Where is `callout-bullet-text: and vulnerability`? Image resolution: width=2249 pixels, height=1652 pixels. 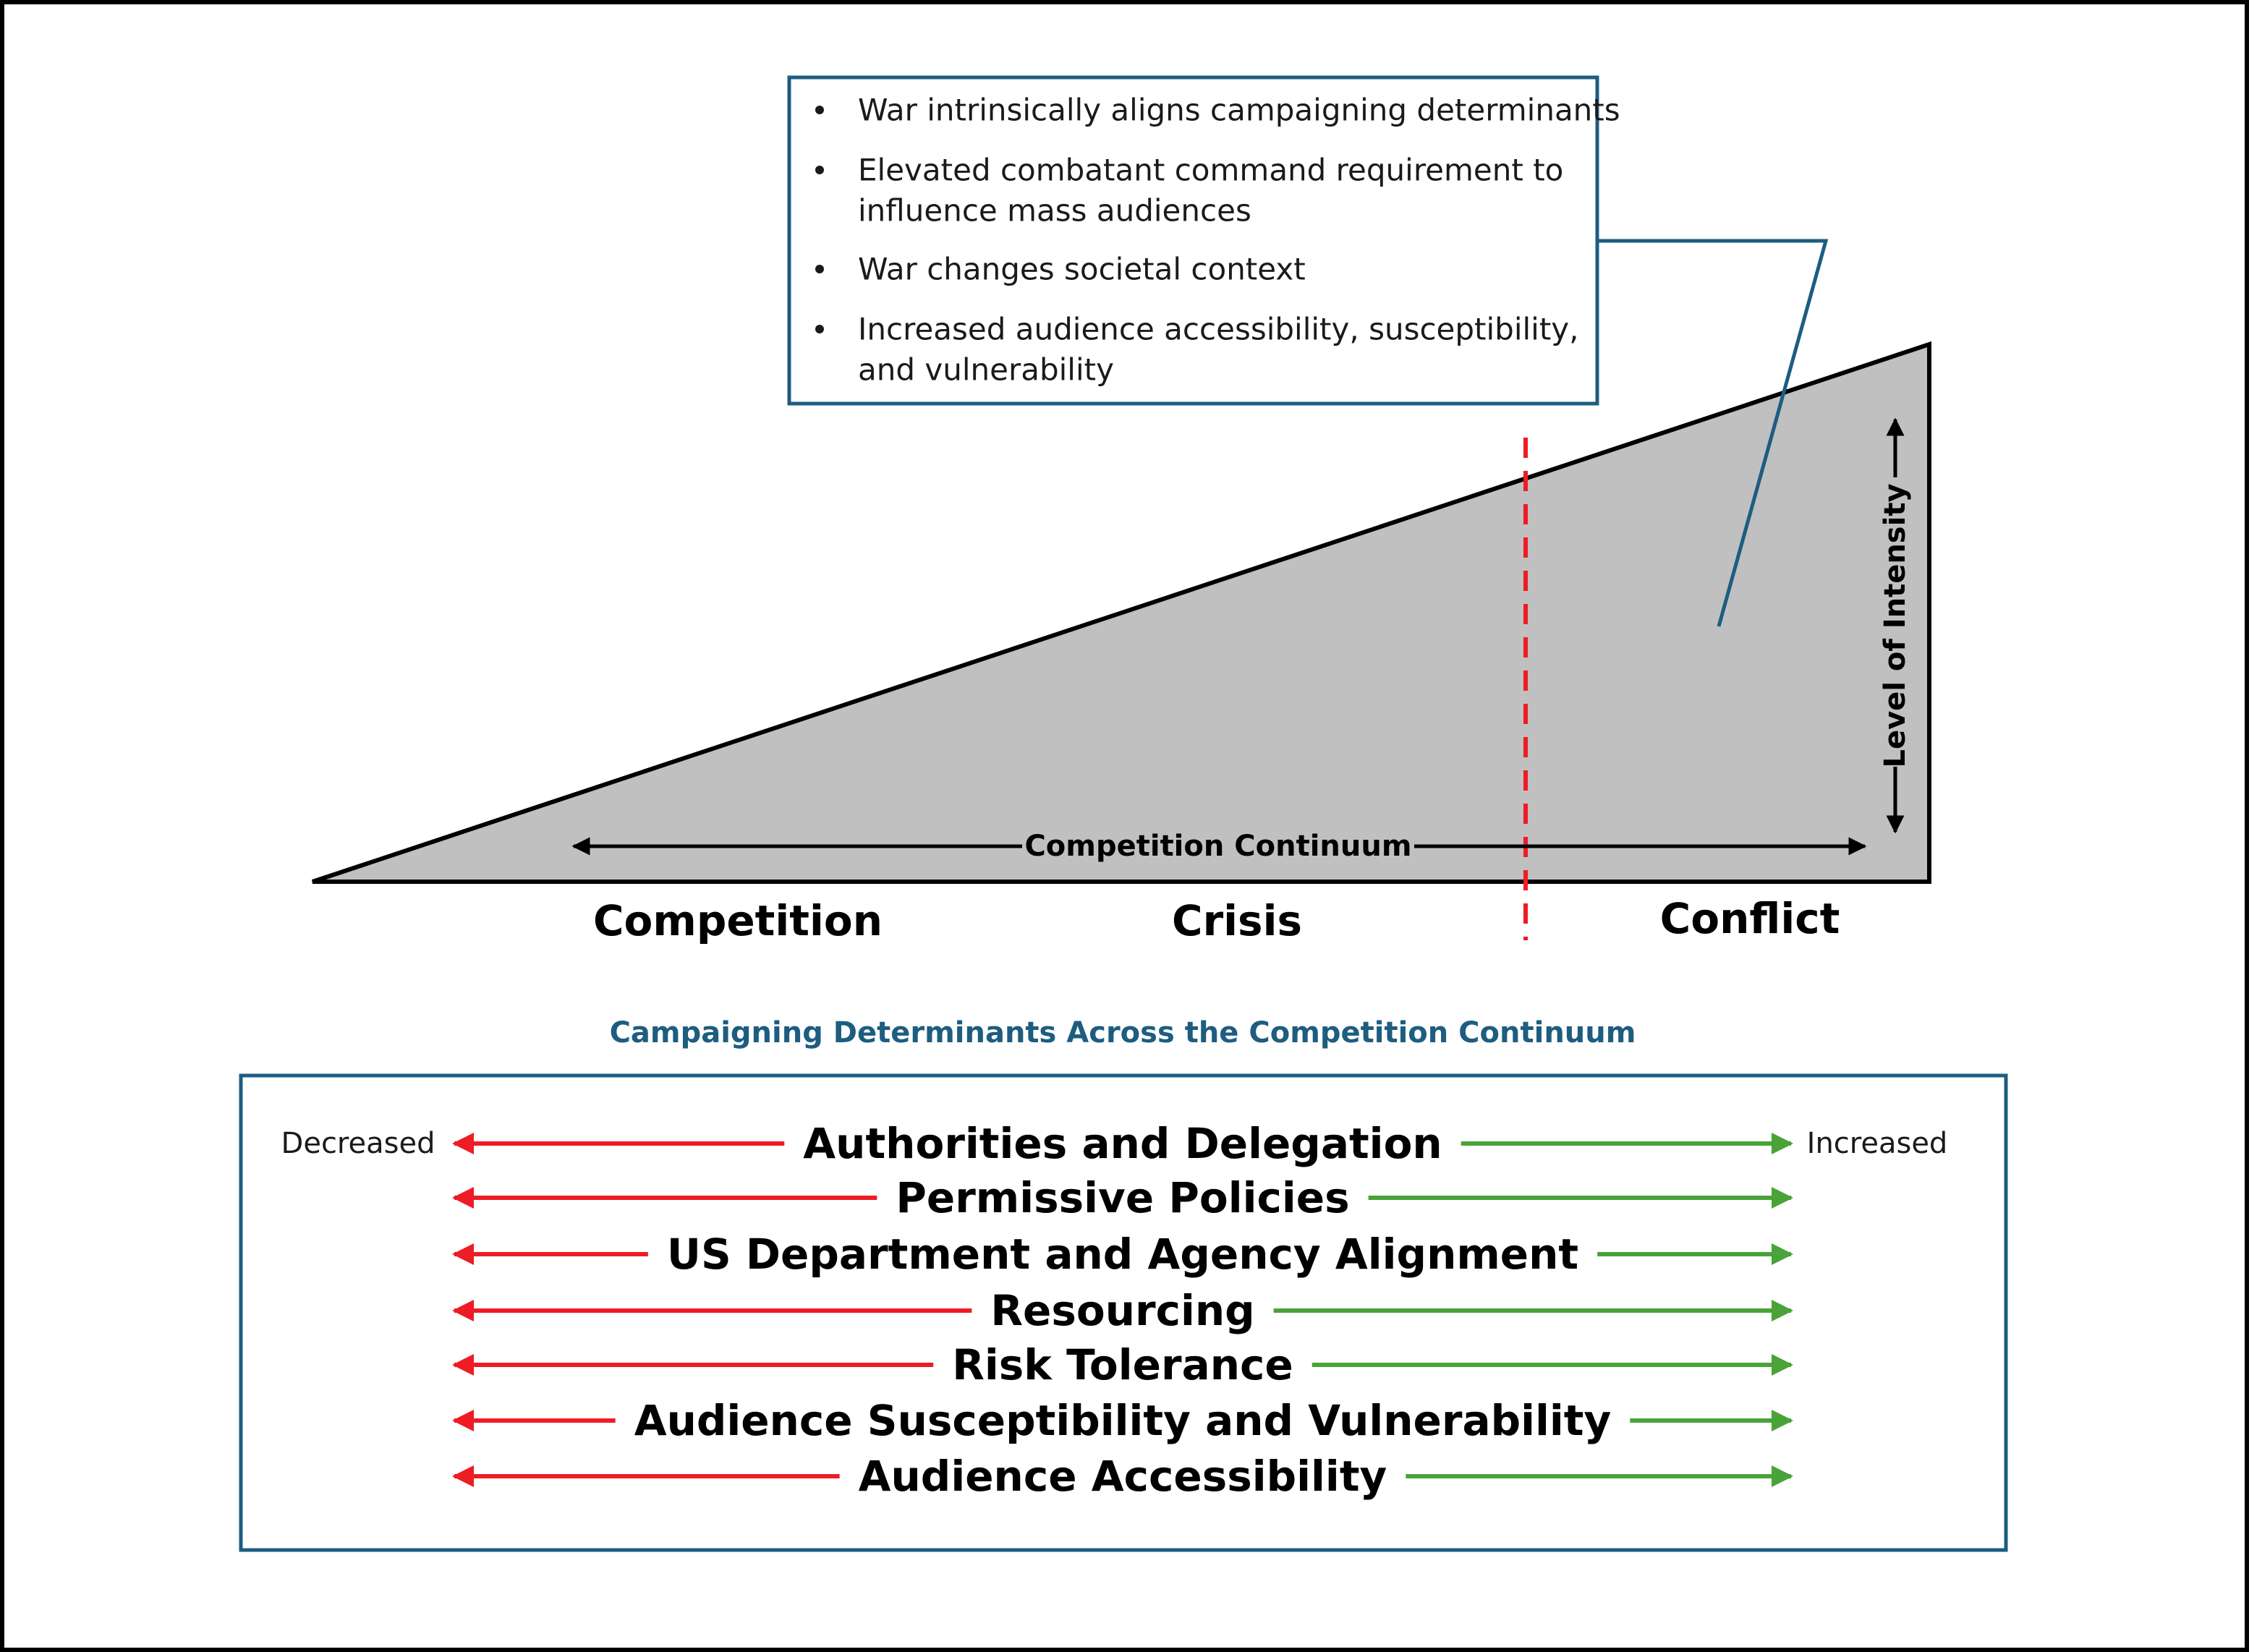 callout-bullet-text: and vulnerability is located at coordinates (986, 370).